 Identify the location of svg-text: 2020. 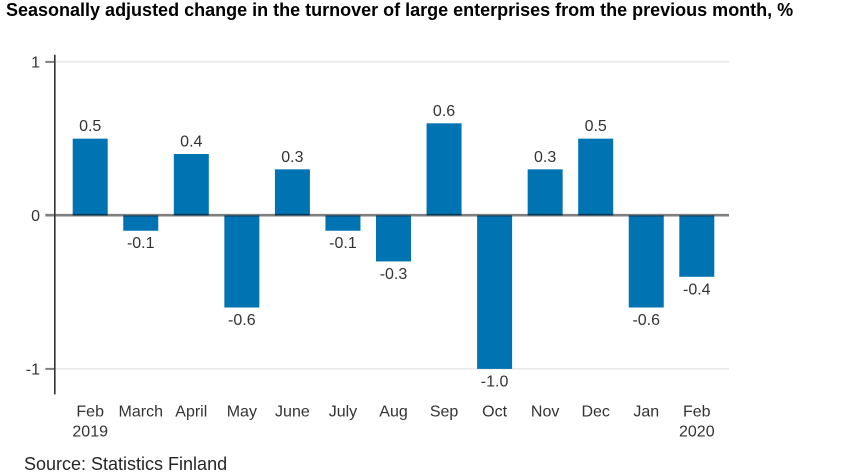
(697, 432).